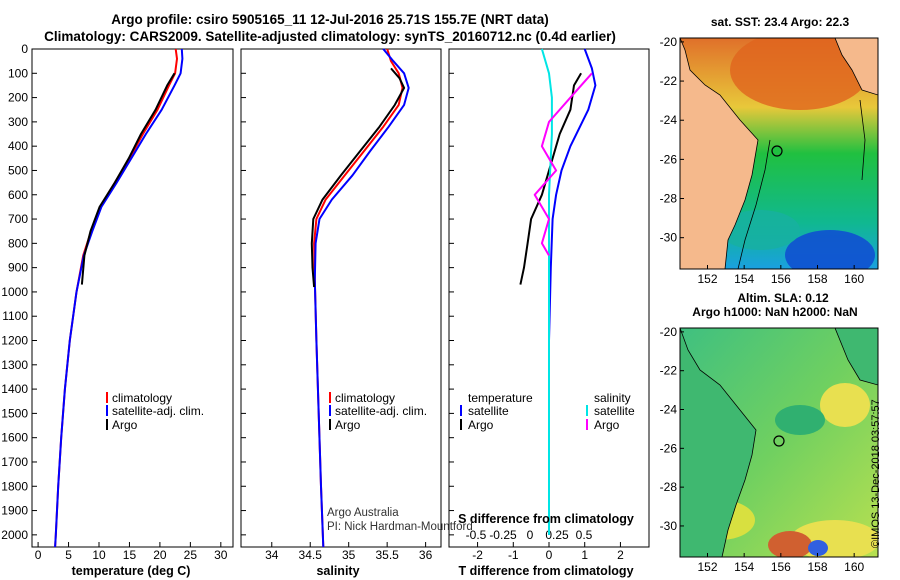  I want to click on s-diff-tick-label: 0.5, so click(584, 535).